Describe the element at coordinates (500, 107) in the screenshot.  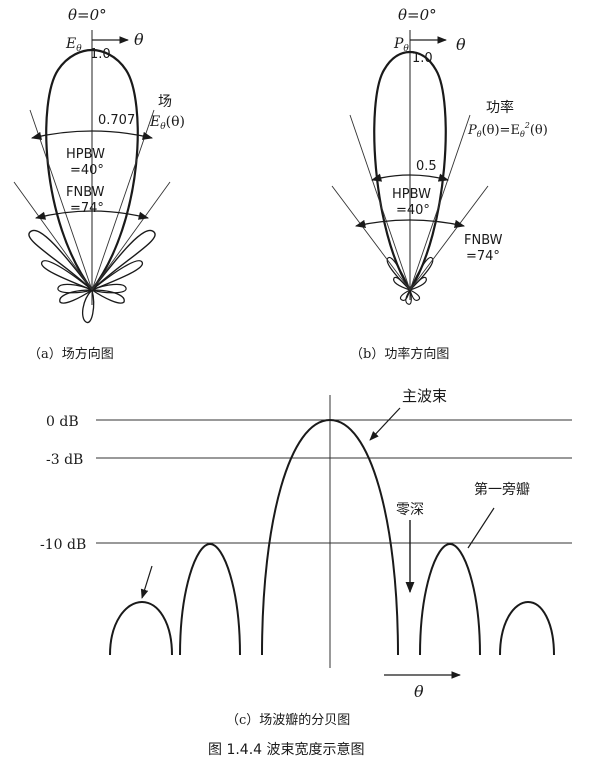
I see `power-title: 功率` at that location.